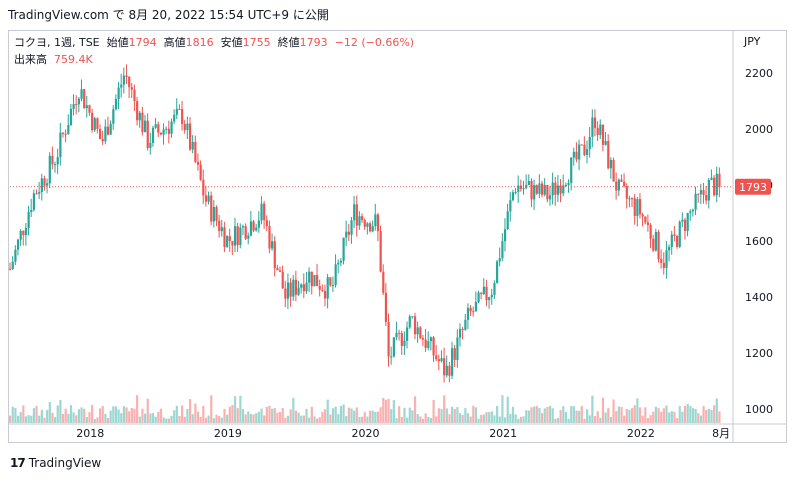 This screenshot has width=792, height=483. What do you see at coordinates (142, 42) in the screenshot?
I see `open-value: 1794` at bounding box center [142, 42].